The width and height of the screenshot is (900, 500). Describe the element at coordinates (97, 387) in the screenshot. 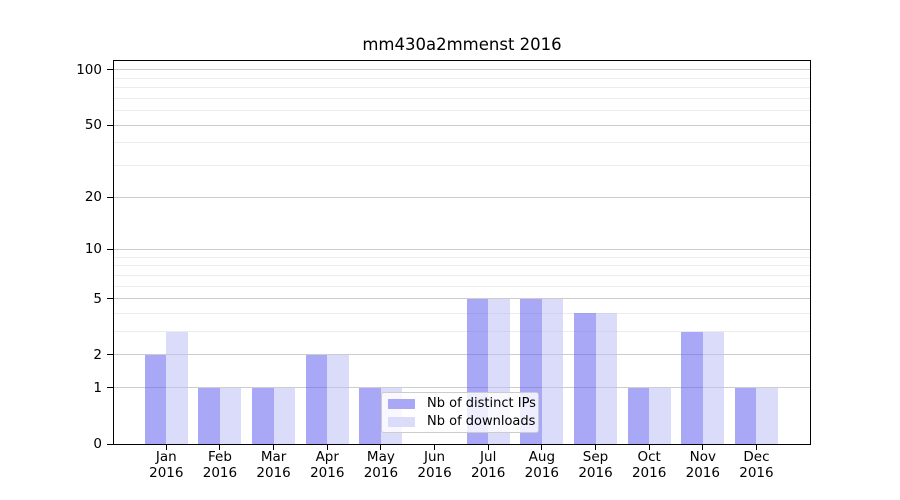

I see `y-tick-label: 1` at that location.